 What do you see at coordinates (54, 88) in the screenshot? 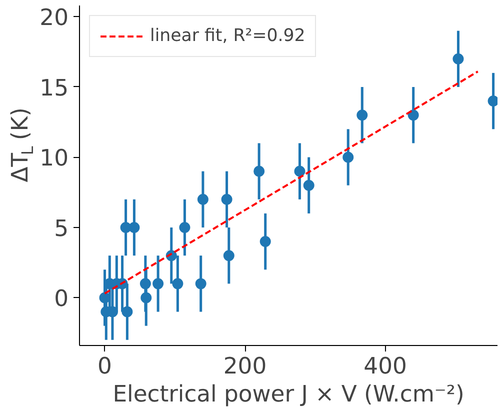
I see `y-tick-label: 15` at bounding box center [54, 88].